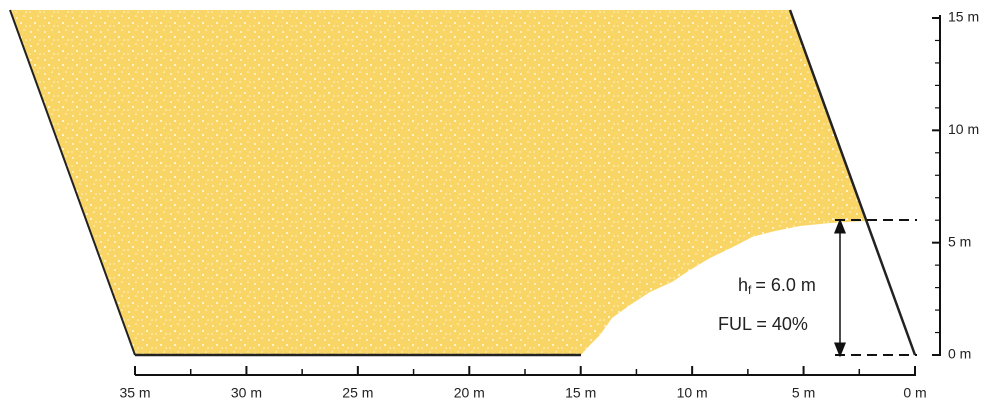 The image size is (990, 403). I want to click on right-wall, so click(852, 182).